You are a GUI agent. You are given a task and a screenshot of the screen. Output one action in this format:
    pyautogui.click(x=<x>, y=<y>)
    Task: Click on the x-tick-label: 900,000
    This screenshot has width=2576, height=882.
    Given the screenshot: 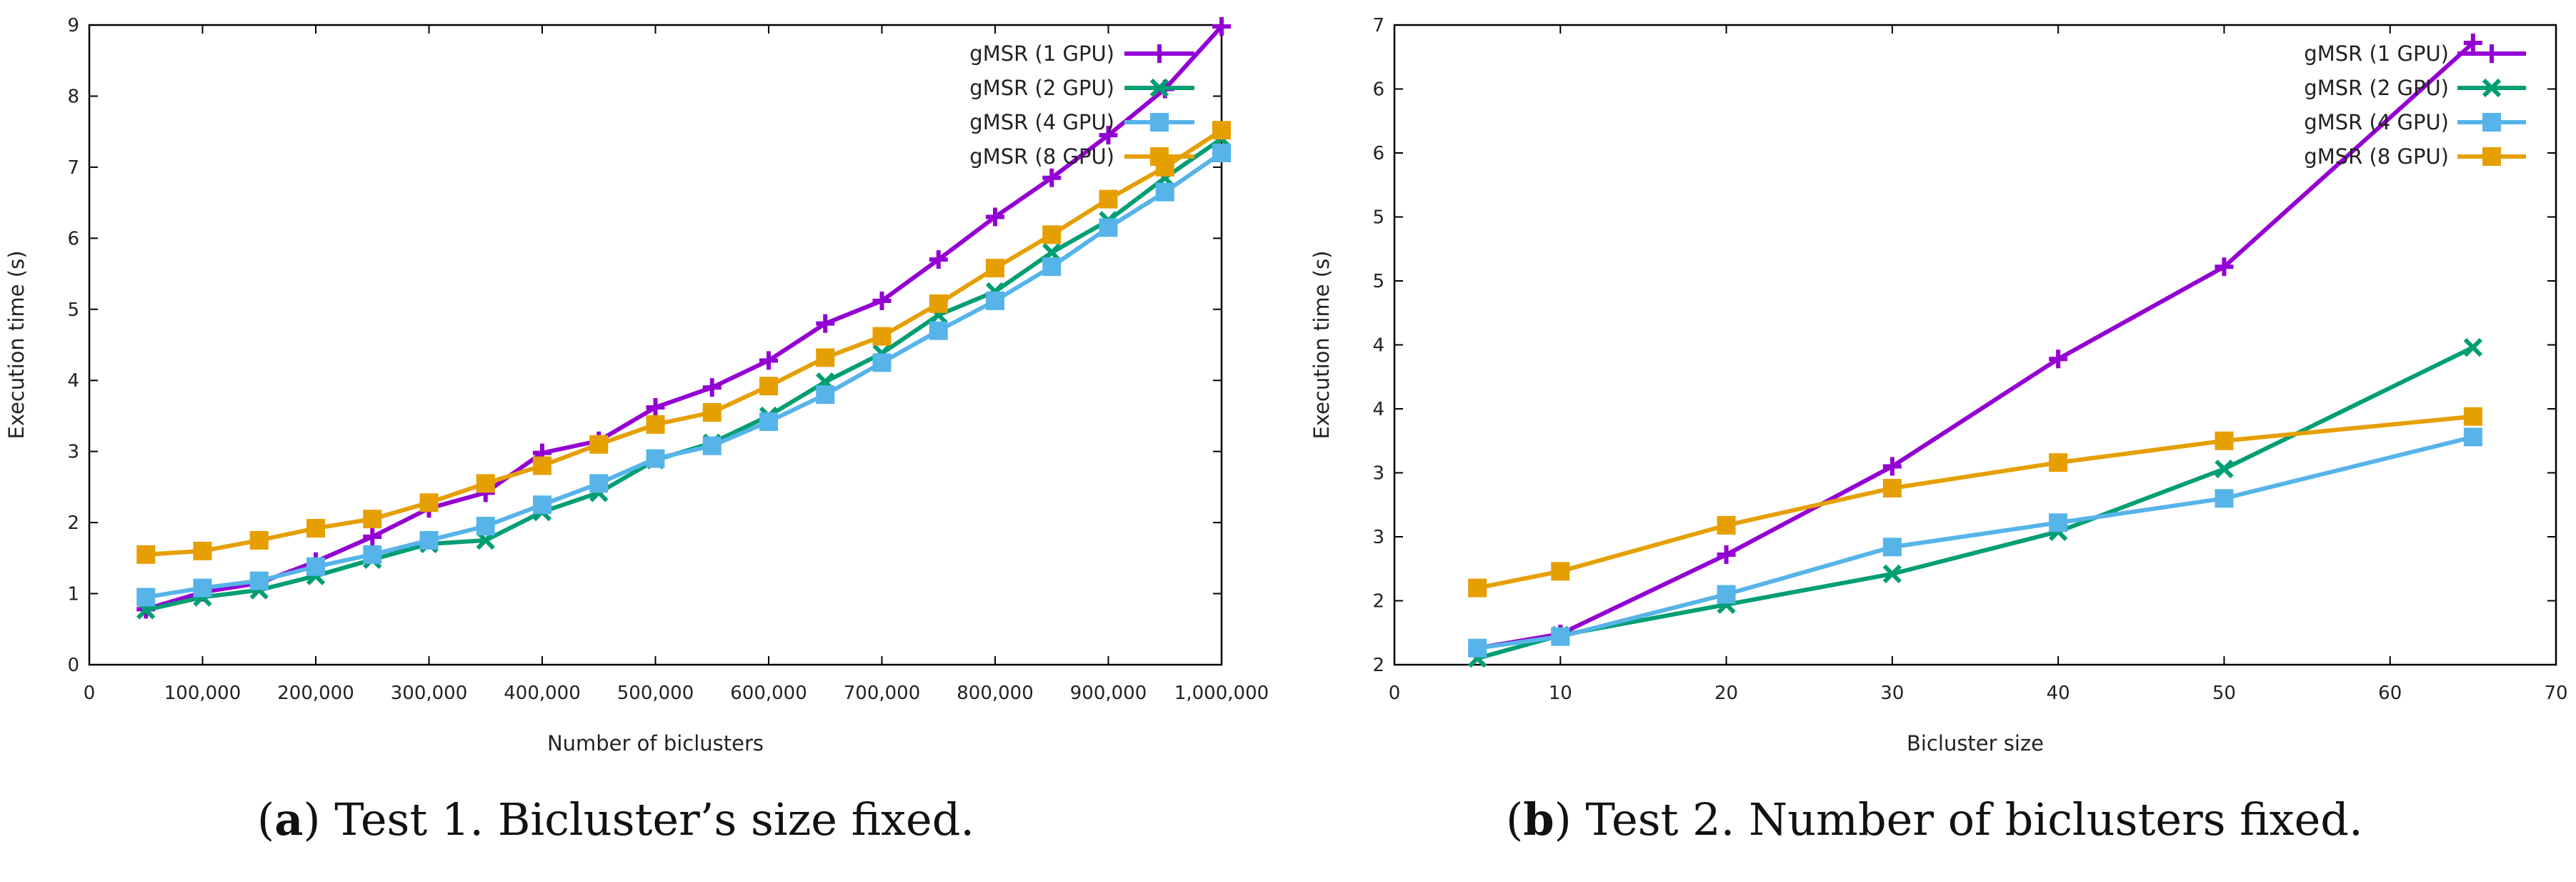 What is the action you would take?
    pyautogui.click(x=1108, y=693)
    